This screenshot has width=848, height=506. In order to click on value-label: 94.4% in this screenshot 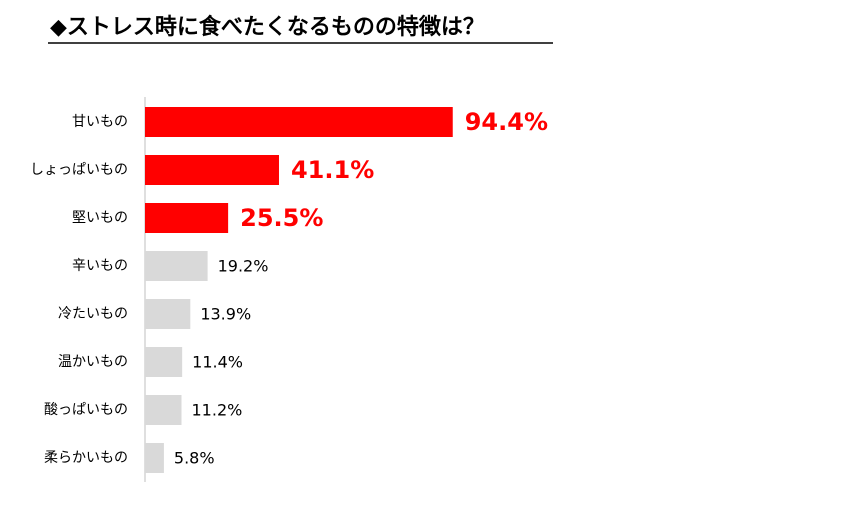, I will do `click(506, 122)`.